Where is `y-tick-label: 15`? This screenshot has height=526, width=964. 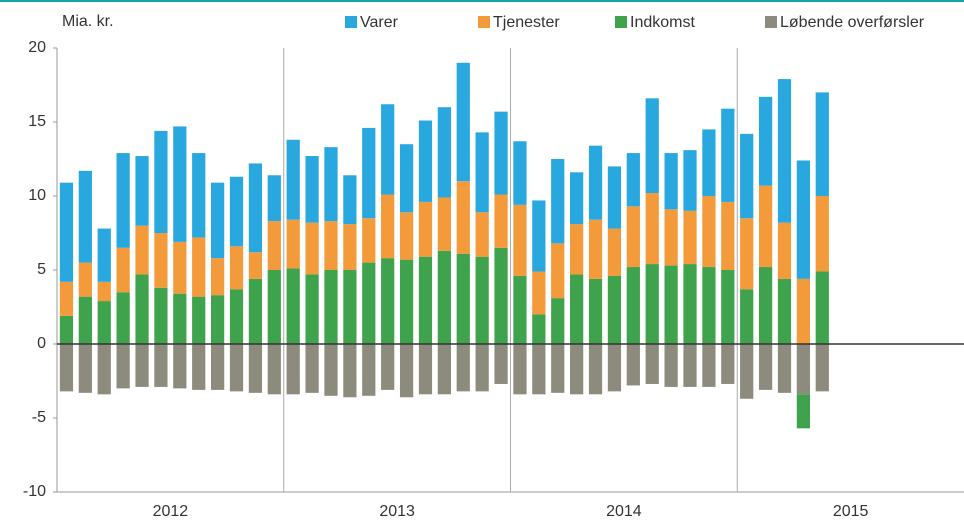 y-tick-label: 15 is located at coordinates (37, 121).